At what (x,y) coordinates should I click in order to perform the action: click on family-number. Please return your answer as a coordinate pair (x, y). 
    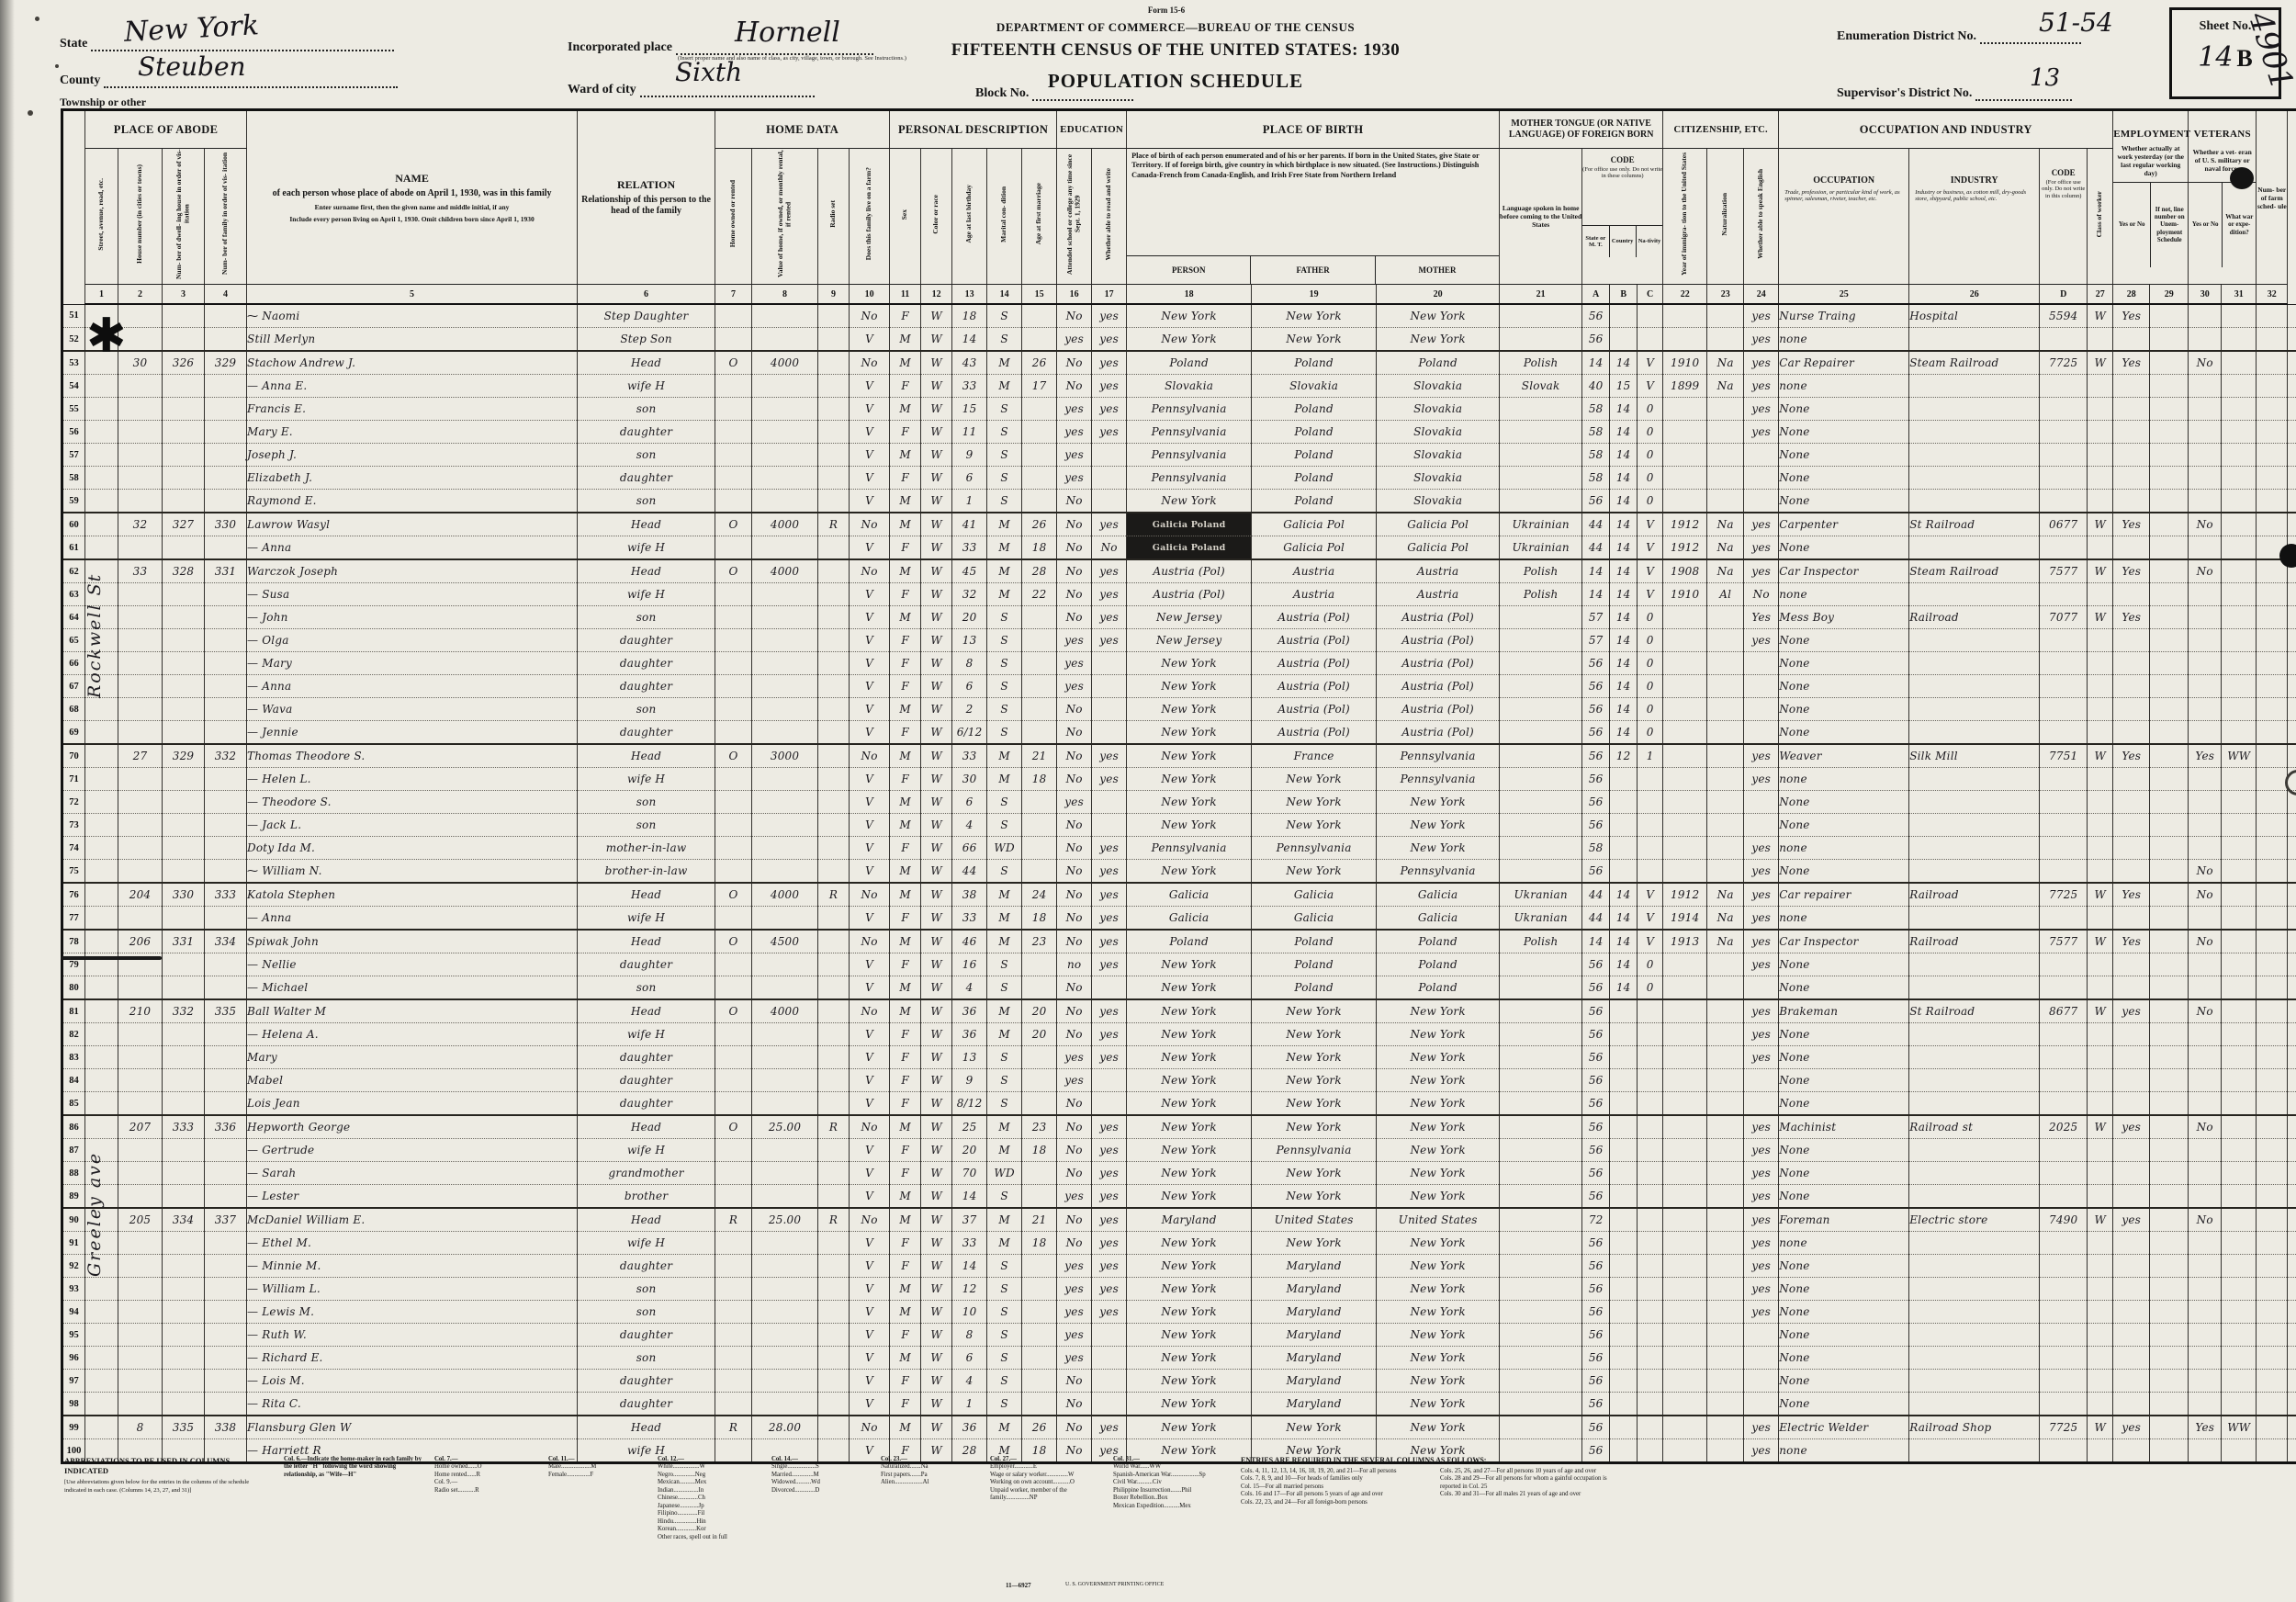
    Looking at the image, I should click on (226, 339).